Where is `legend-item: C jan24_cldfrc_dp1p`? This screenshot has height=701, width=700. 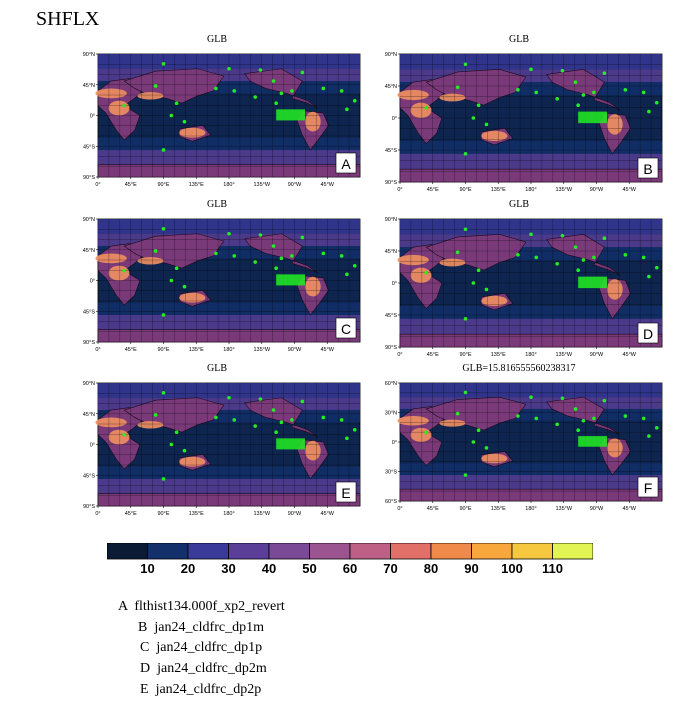
legend-item: C jan24_cldfrc_dp1p is located at coordinates (201, 648).